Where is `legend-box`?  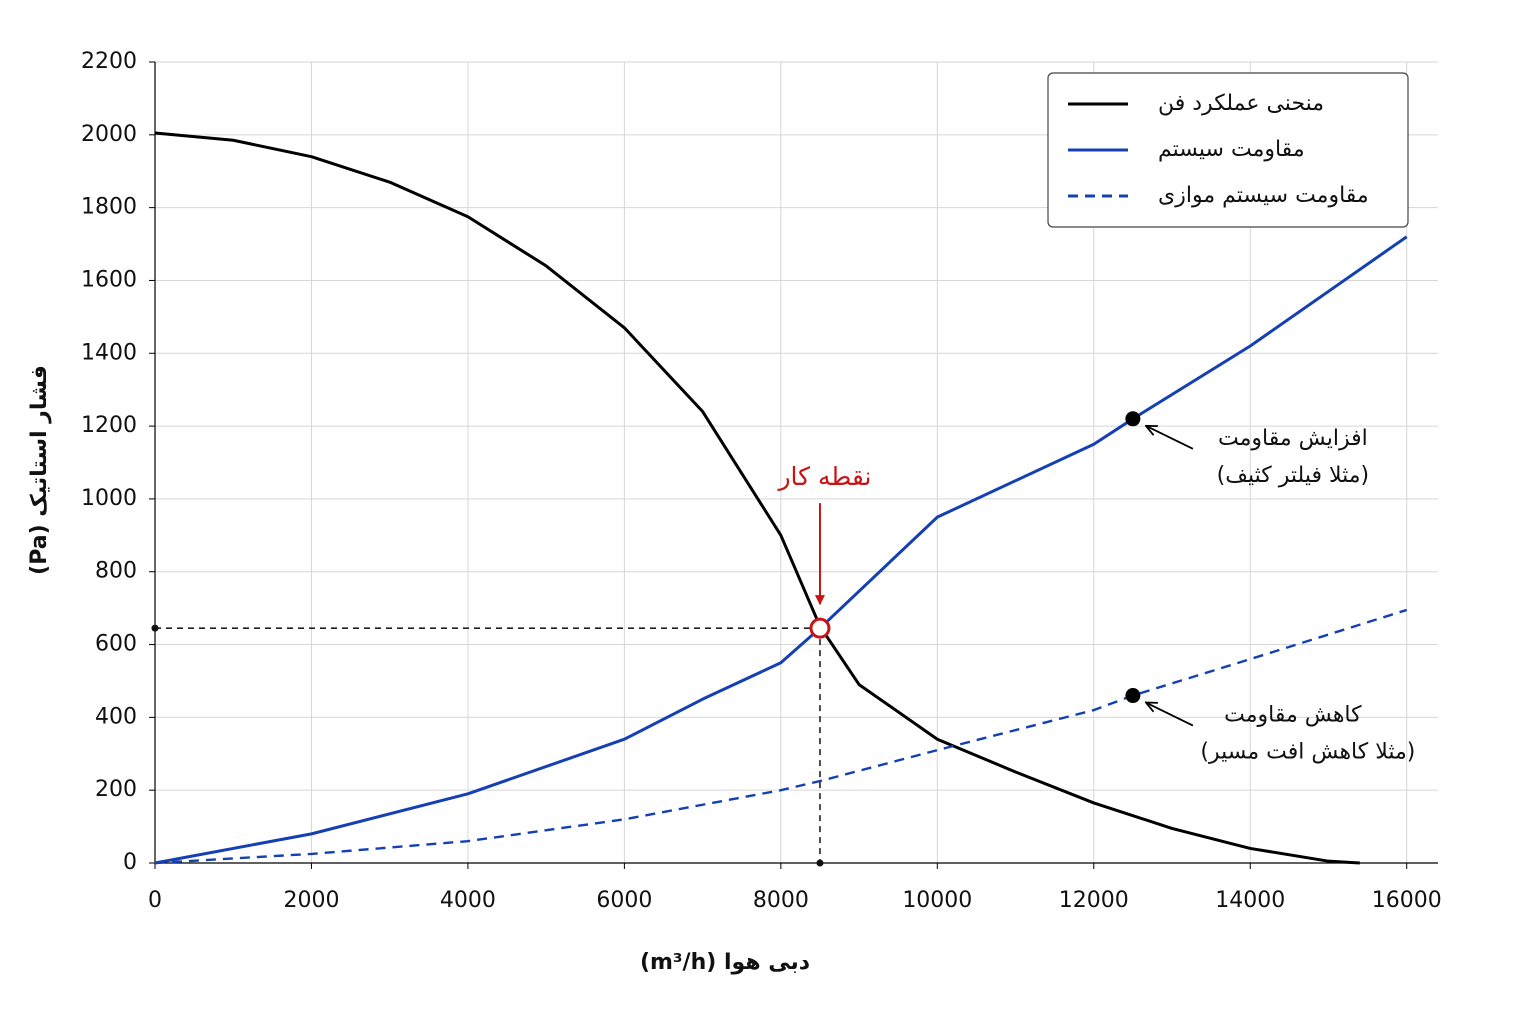 legend-box is located at coordinates (1228, 150).